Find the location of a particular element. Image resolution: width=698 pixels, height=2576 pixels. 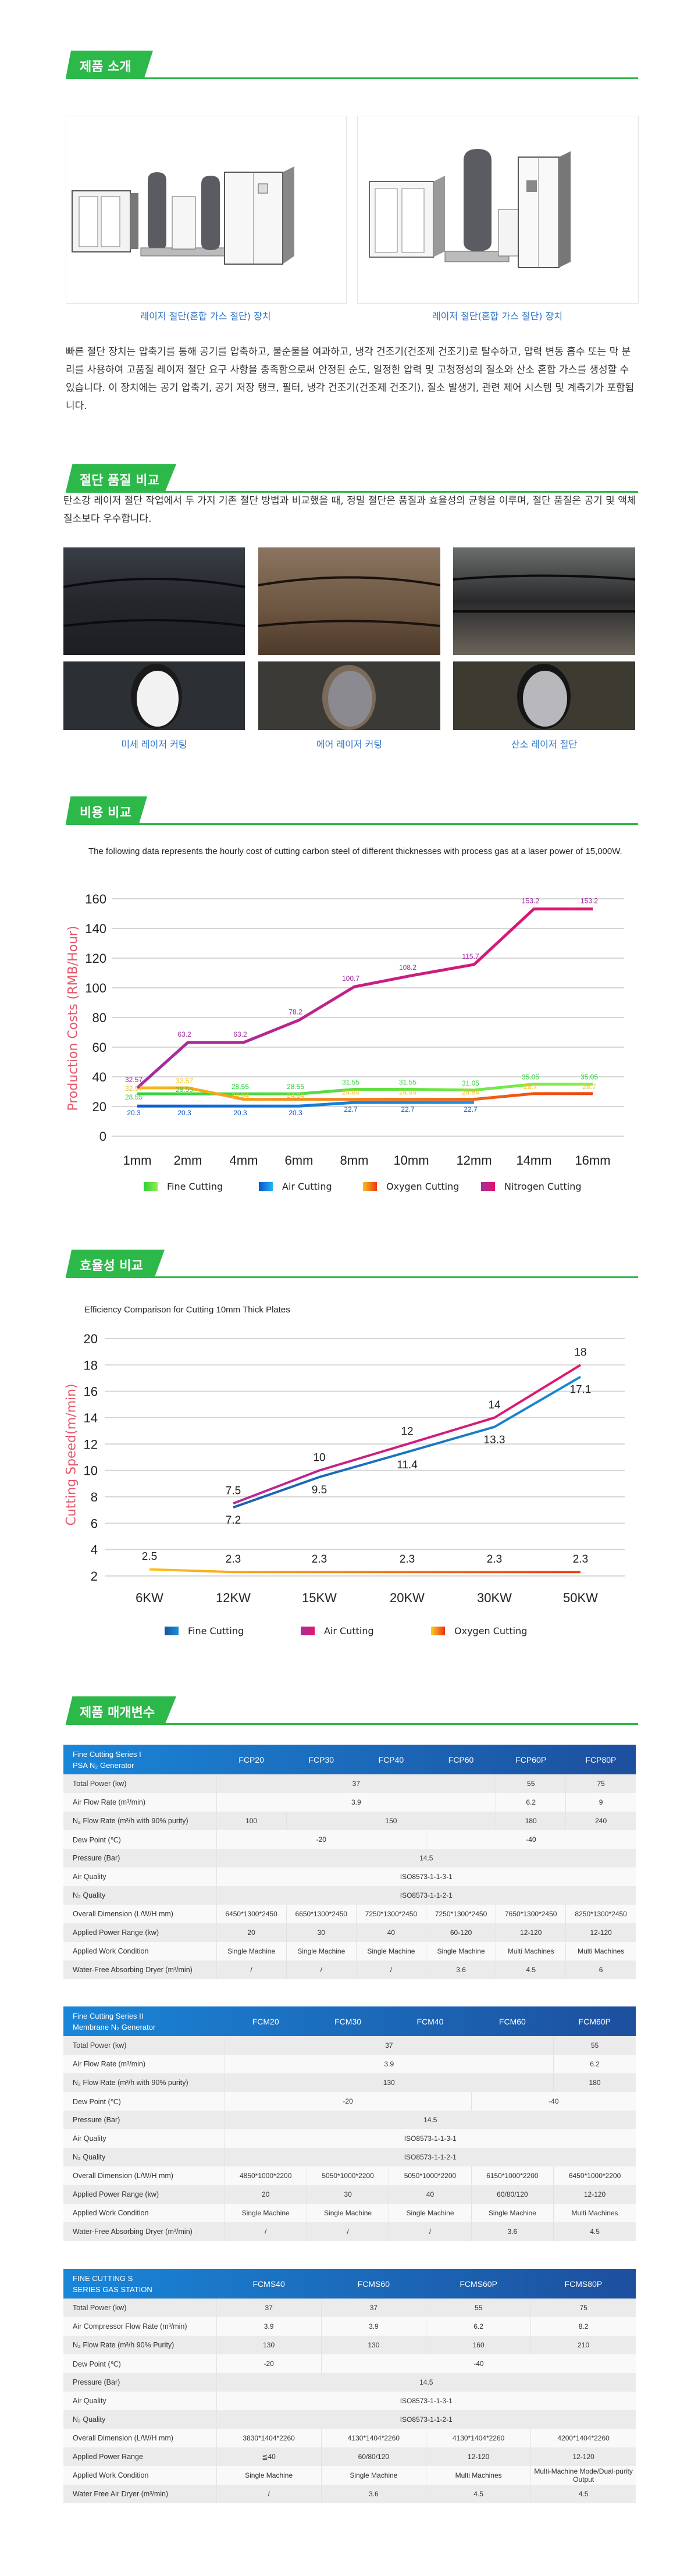

cell-value: / is located at coordinates (390, 1970).